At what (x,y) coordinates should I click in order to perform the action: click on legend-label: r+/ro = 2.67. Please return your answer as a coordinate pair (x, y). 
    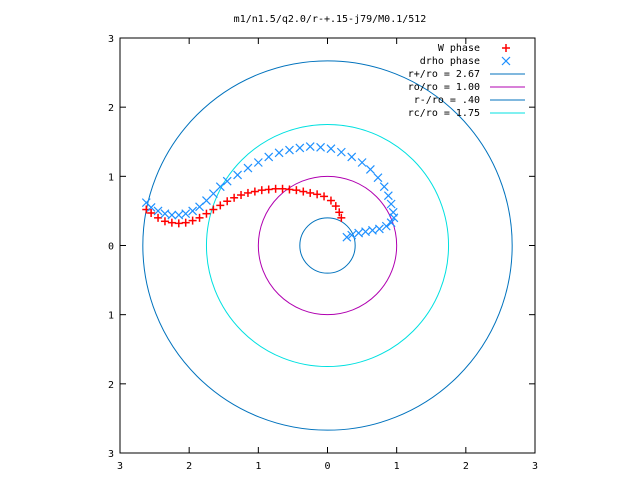
    Looking at the image, I should click on (444, 74).